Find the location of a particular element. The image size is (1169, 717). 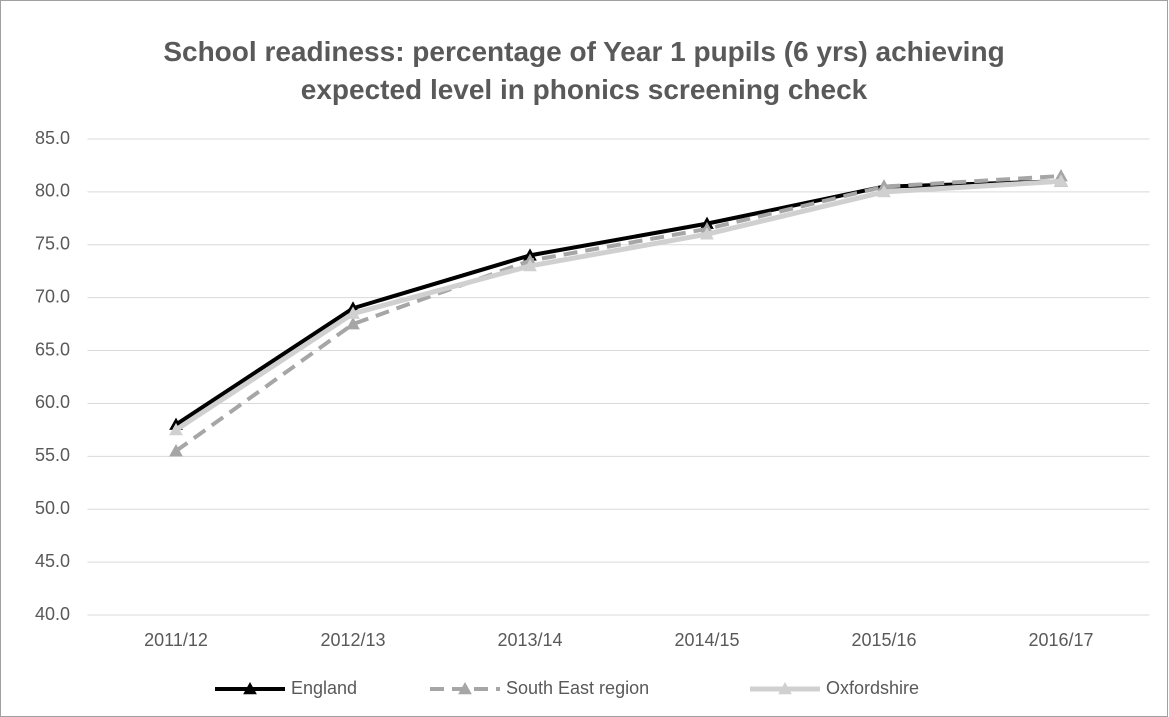

legend-label: England is located at coordinates (324, 688).